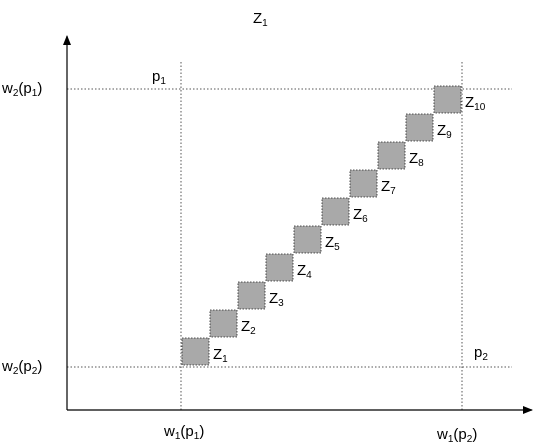  Describe the element at coordinates (265, 23) in the screenshot. I see `title-sub: 1` at that location.